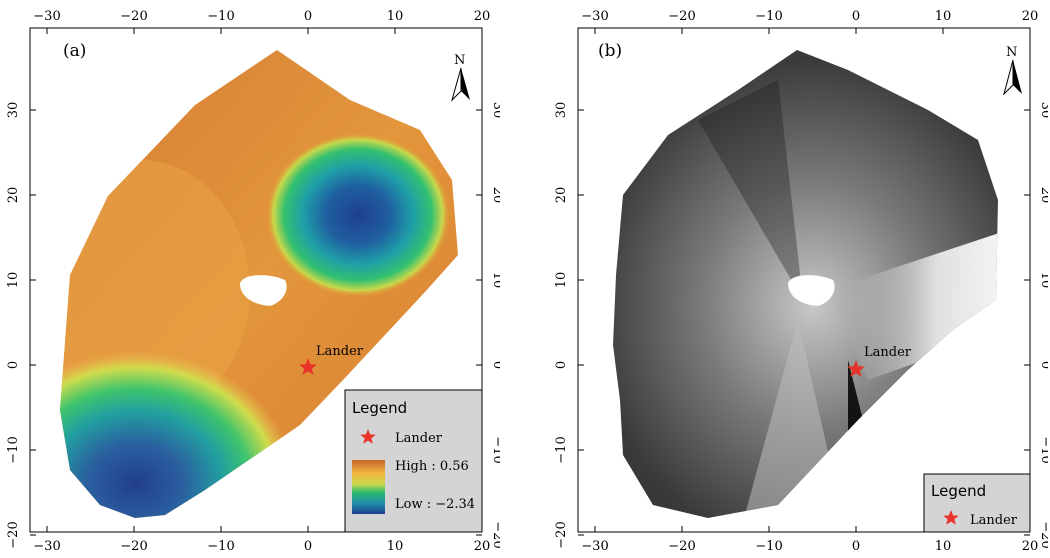 This screenshot has width=1050, height=558. What do you see at coordinates (435, 504) in the screenshot?
I see `legend-low-text: Low : −2.34` at bounding box center [435, 504].